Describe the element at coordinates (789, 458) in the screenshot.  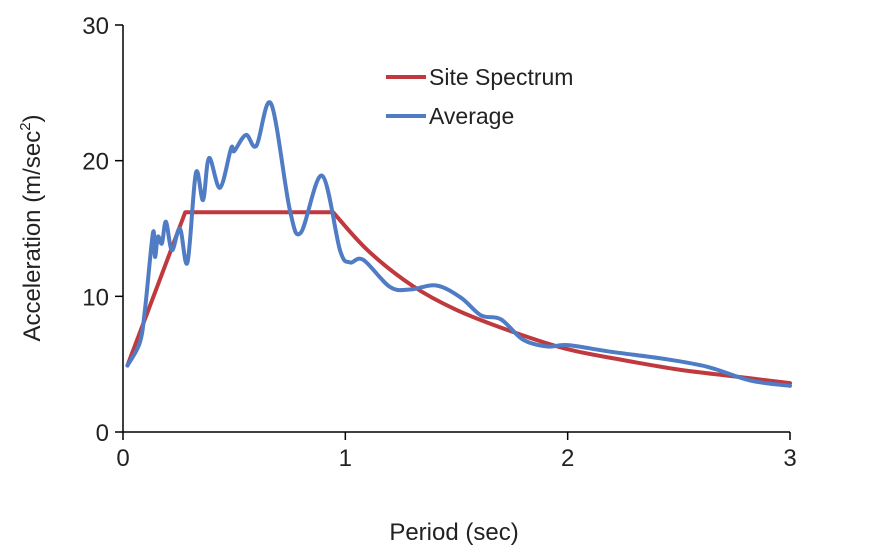
I see `x-tick-label: 3` at that location.